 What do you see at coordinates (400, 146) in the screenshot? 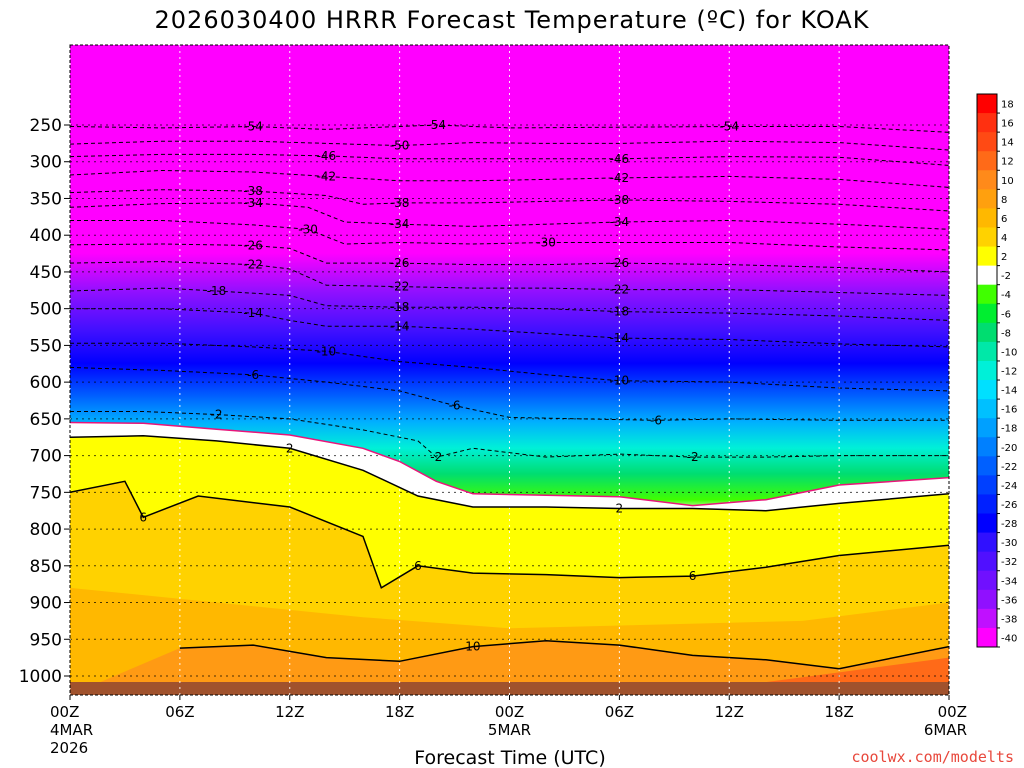
I see `isotherm-label--50: -50` at bounding box center [400, 146].